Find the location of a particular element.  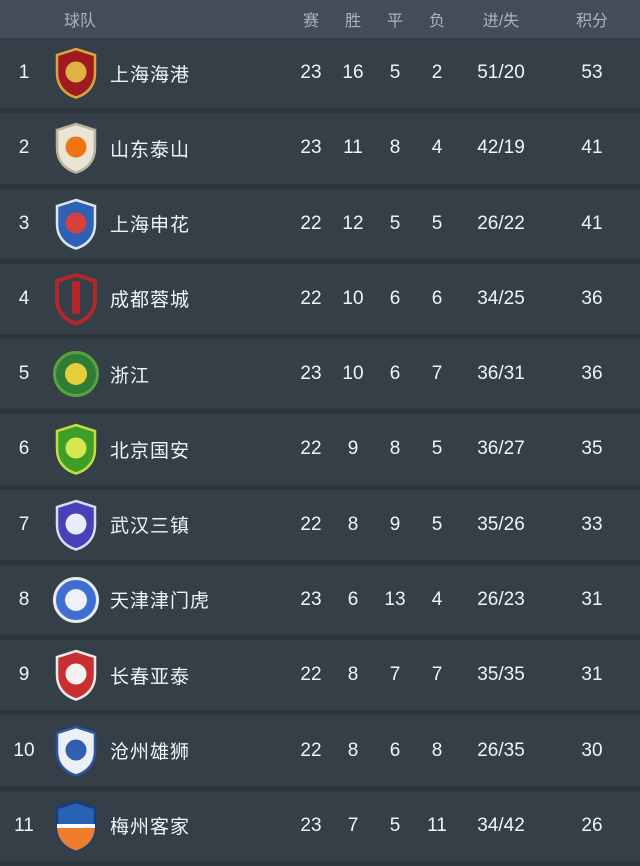

wins-count: 11 is located at coordinates (353, 148).